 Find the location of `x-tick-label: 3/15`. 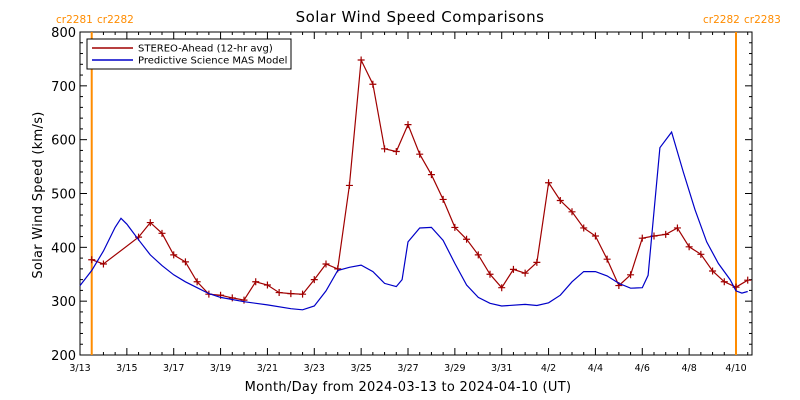

x-tick-label: 3/15 is located at coordinates (126, 368).